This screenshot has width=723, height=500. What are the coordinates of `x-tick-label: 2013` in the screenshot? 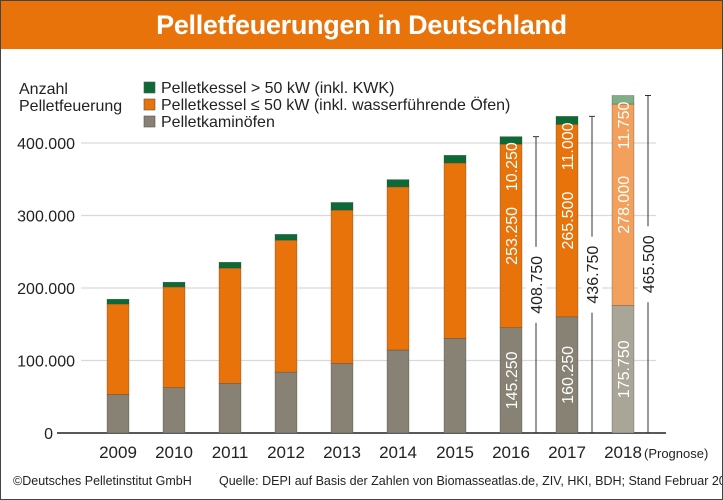 It's located at (342, 452).